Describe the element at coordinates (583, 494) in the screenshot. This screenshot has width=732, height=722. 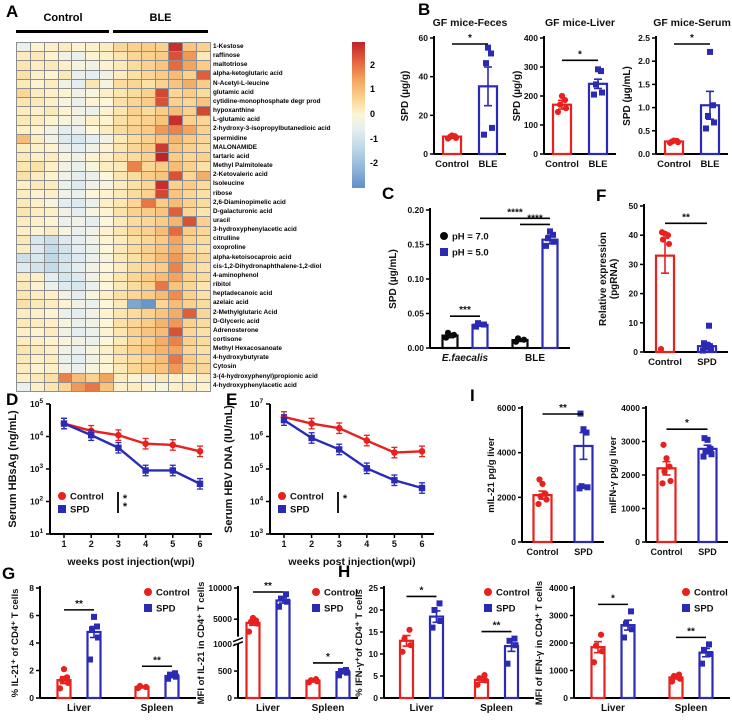
I see `bar` at that location.